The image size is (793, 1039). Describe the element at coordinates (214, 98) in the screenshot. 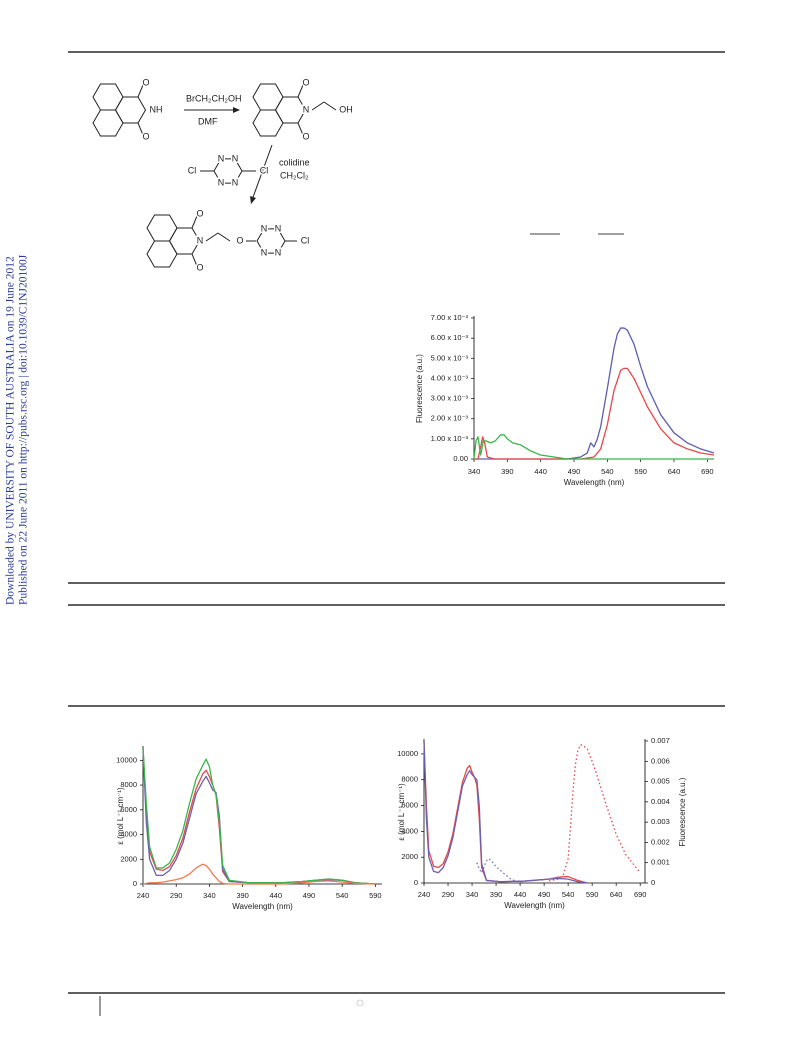

I see `reagent: BrCH₂CH₂OH` at that location.